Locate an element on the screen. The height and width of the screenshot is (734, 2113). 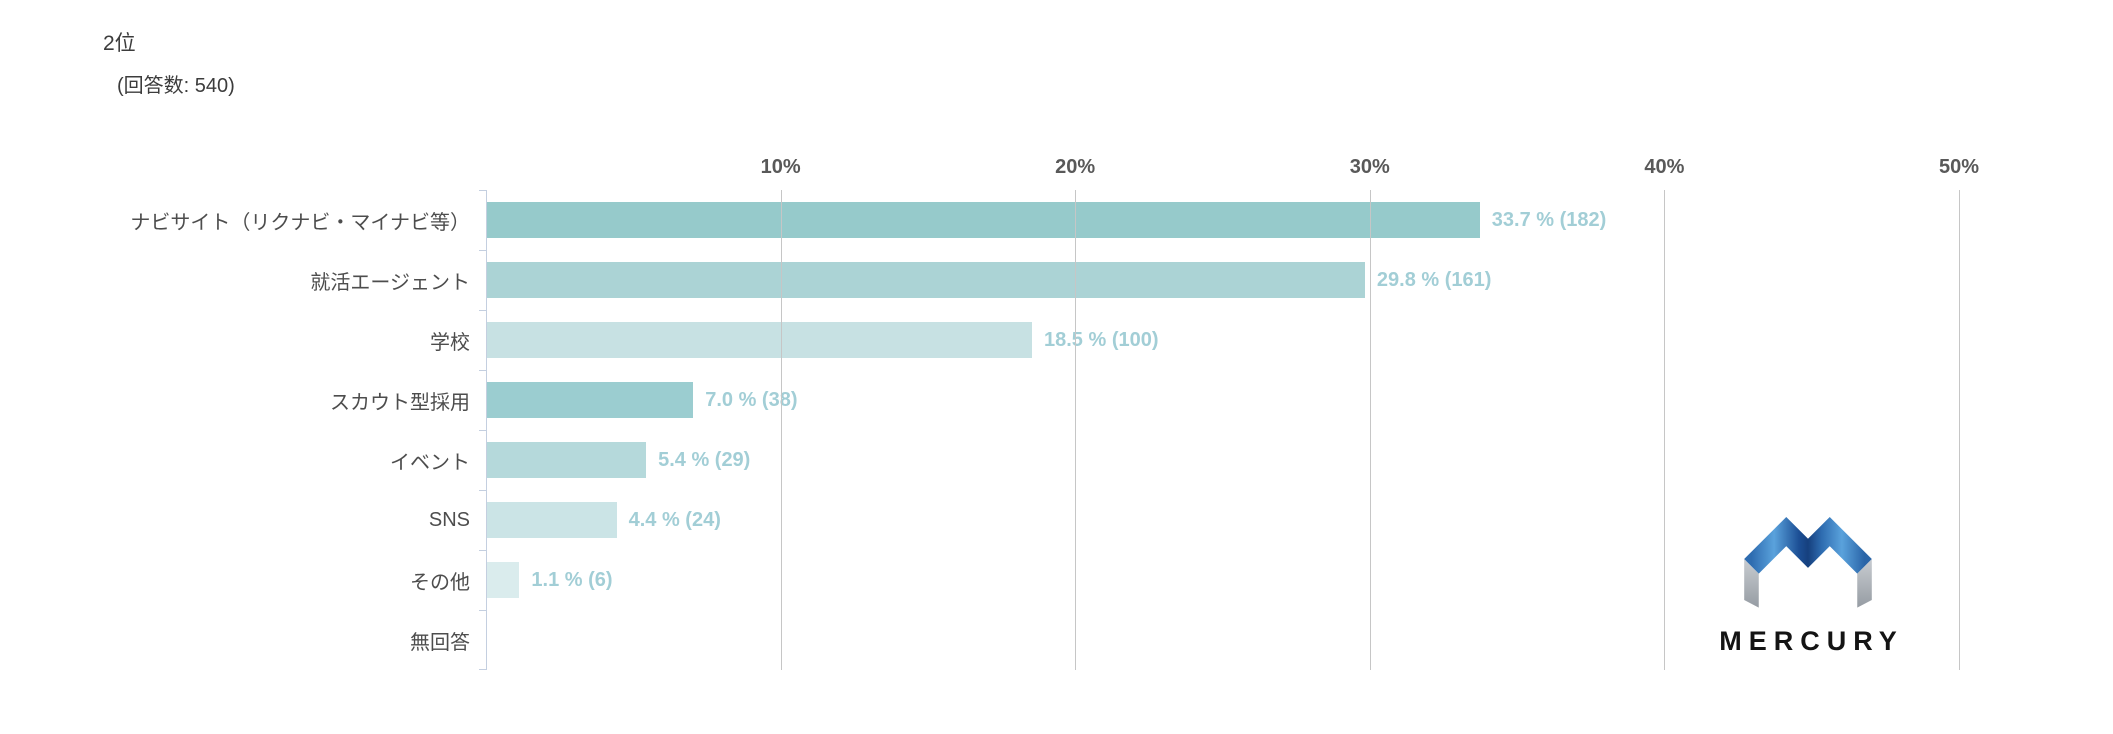
bar-value-label: 5.4 % (29) is located at coordinates (704, 459).